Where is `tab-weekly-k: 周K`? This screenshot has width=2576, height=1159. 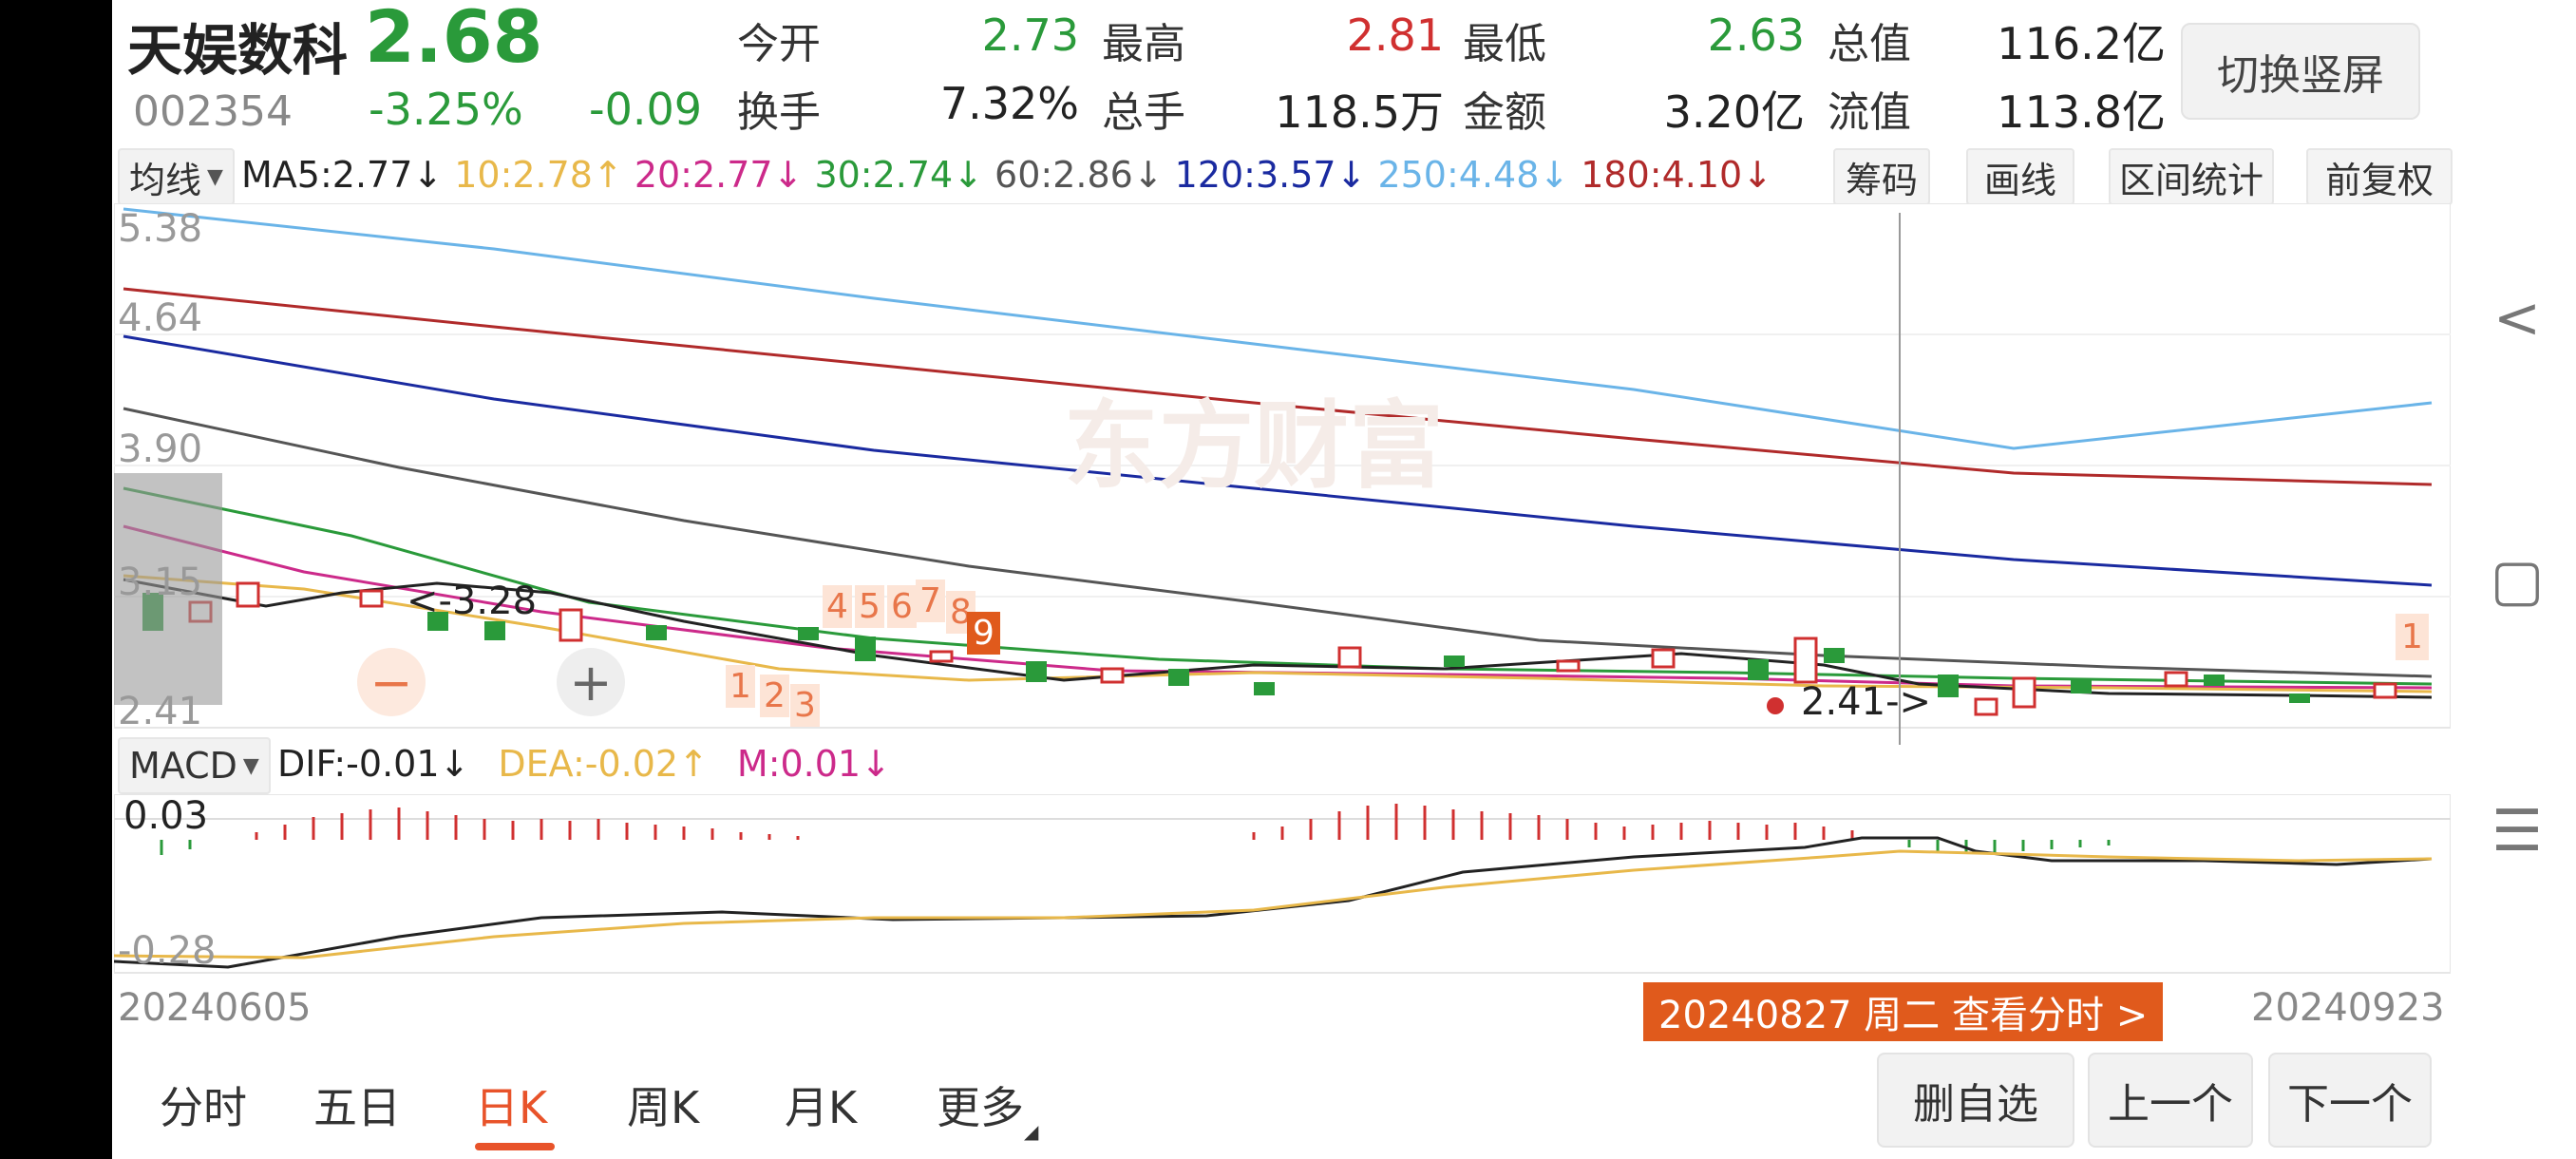 tab-weekly-k: 周K is located at coordinates (663, 1107).